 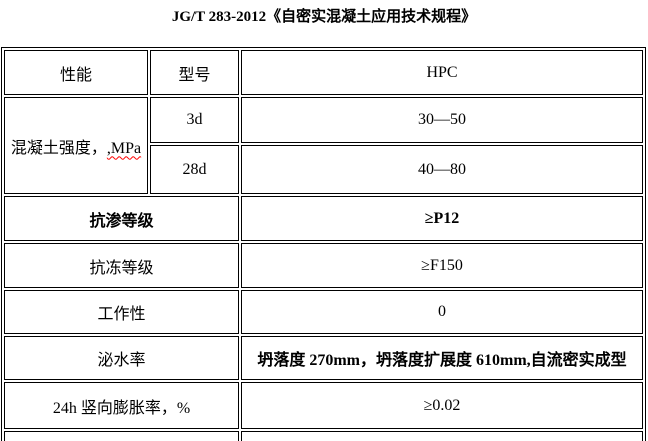 I want to click on frost-resistance-value-cell: ≥F150, so click(x=442, y=265).